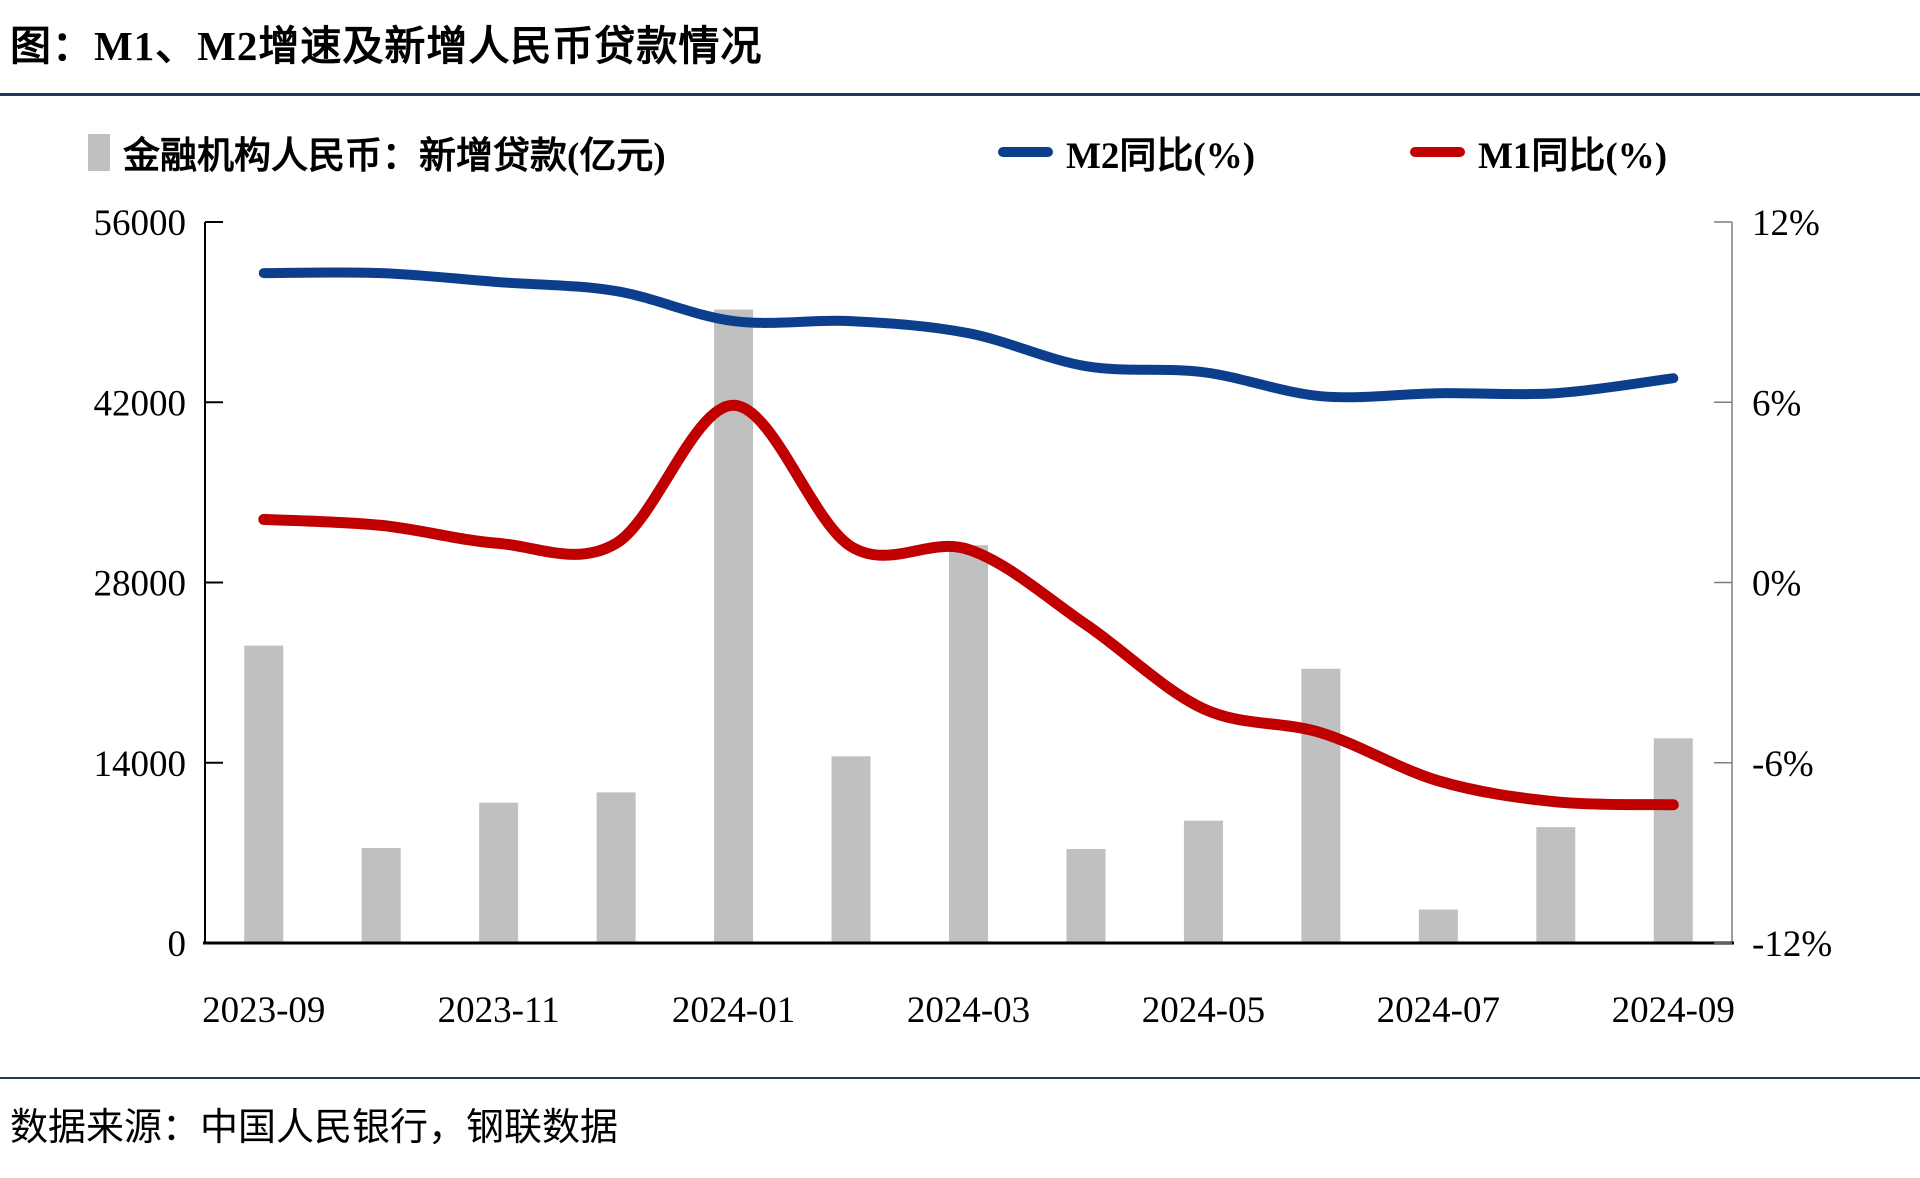 The image size is (1920, 1178). I want to click on right-axis-tick-label: -12%, so click(1792, 944).